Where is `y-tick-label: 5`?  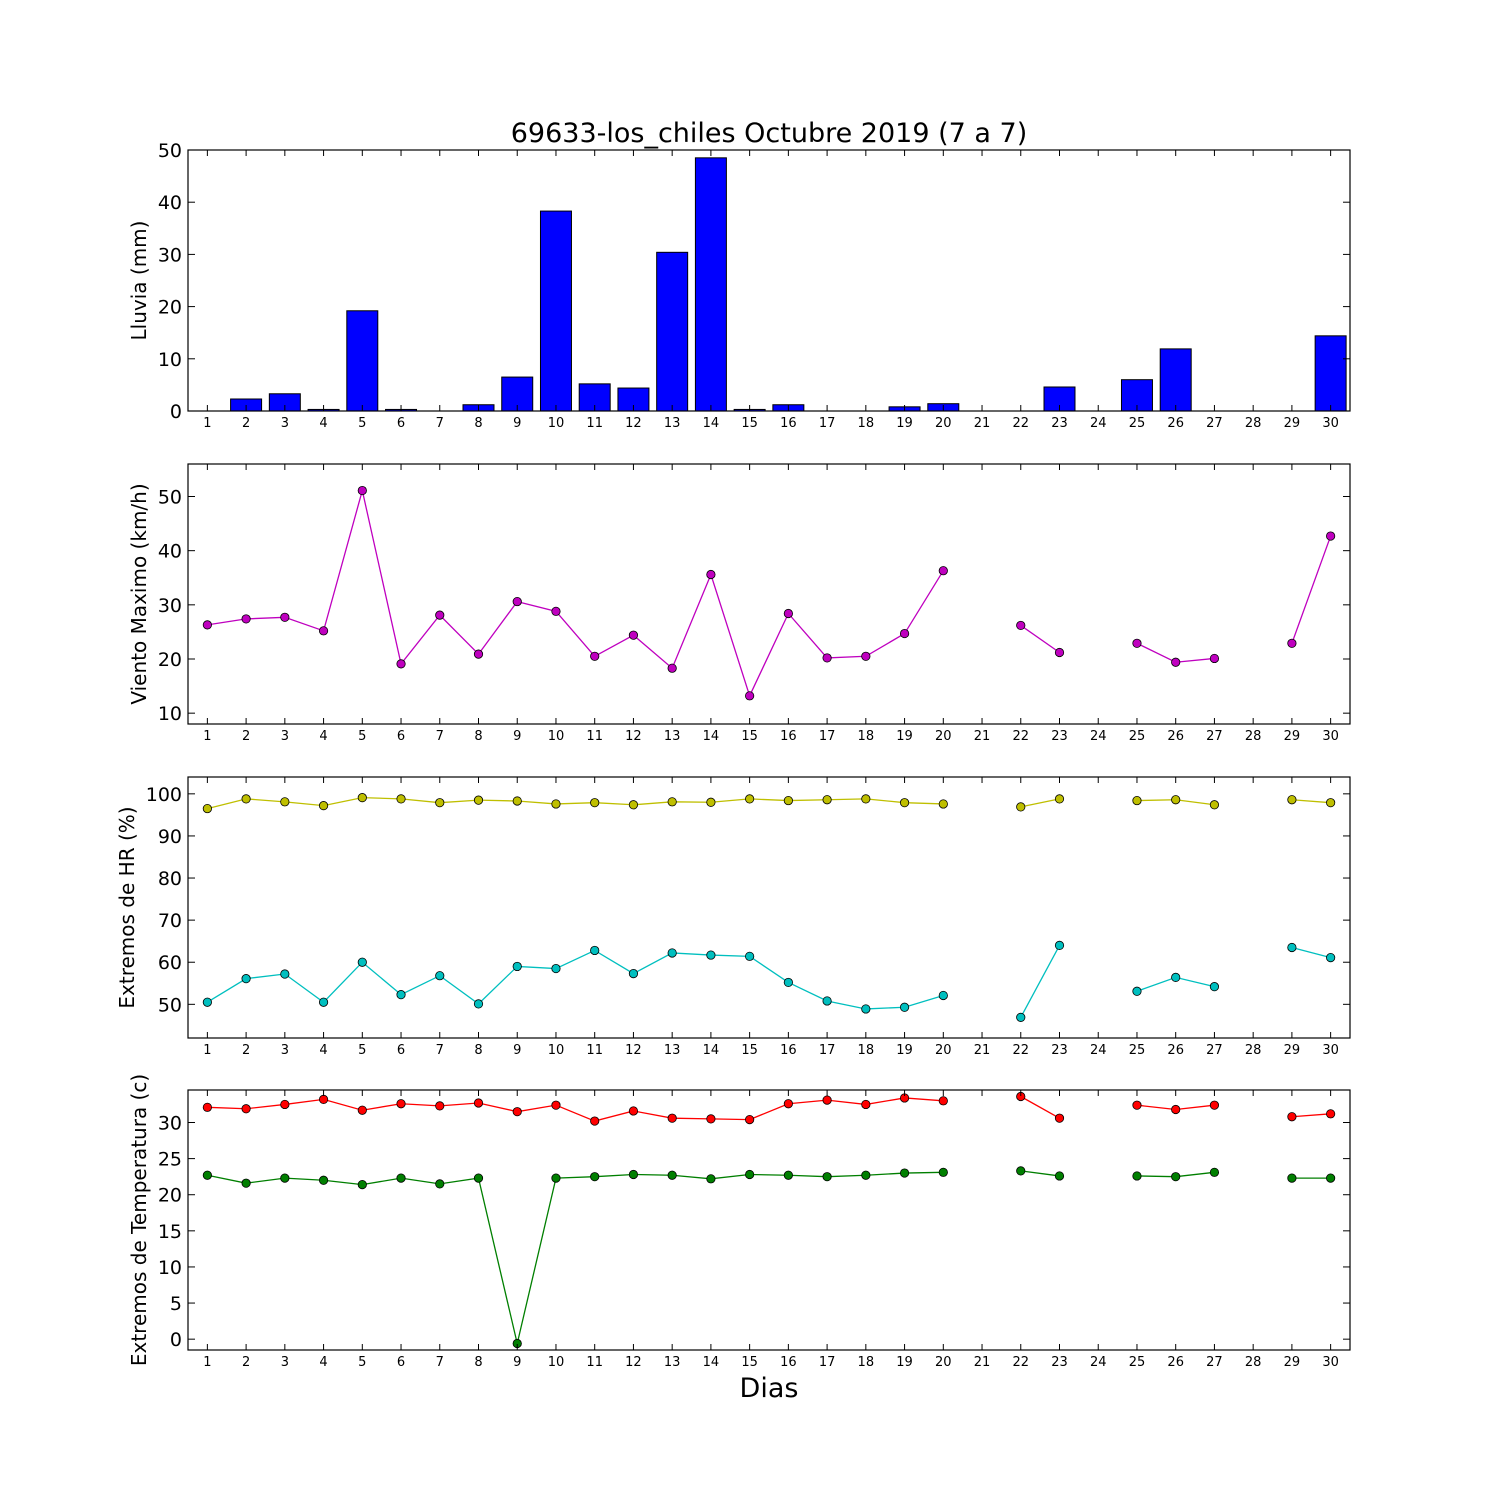
y-tick-label: 5 is located at coordinates (176, 1304).